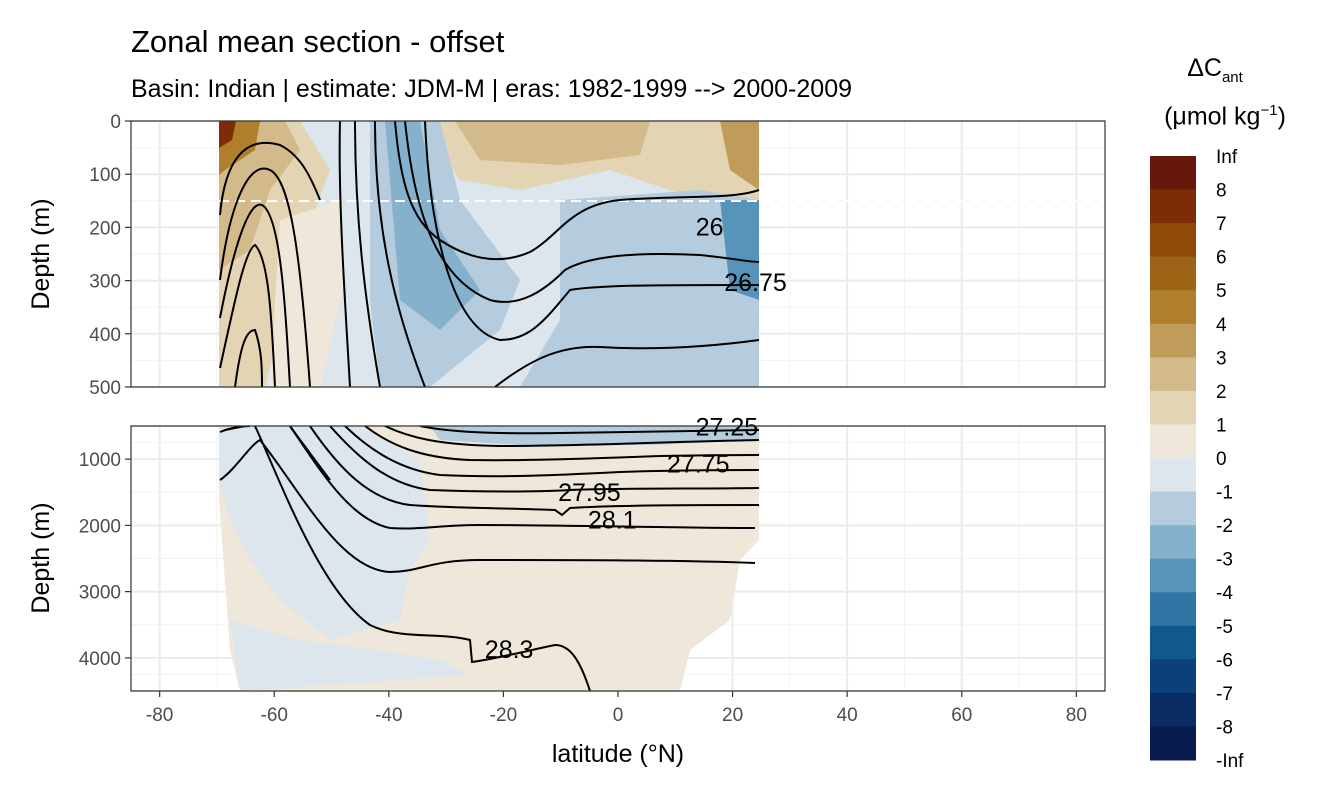 This screenshot has width=1344, height=806. What do you see at coordinates (105, 228) in the screenshot?
I see `y-tick-label: 200` at bounding box center [105, 228].